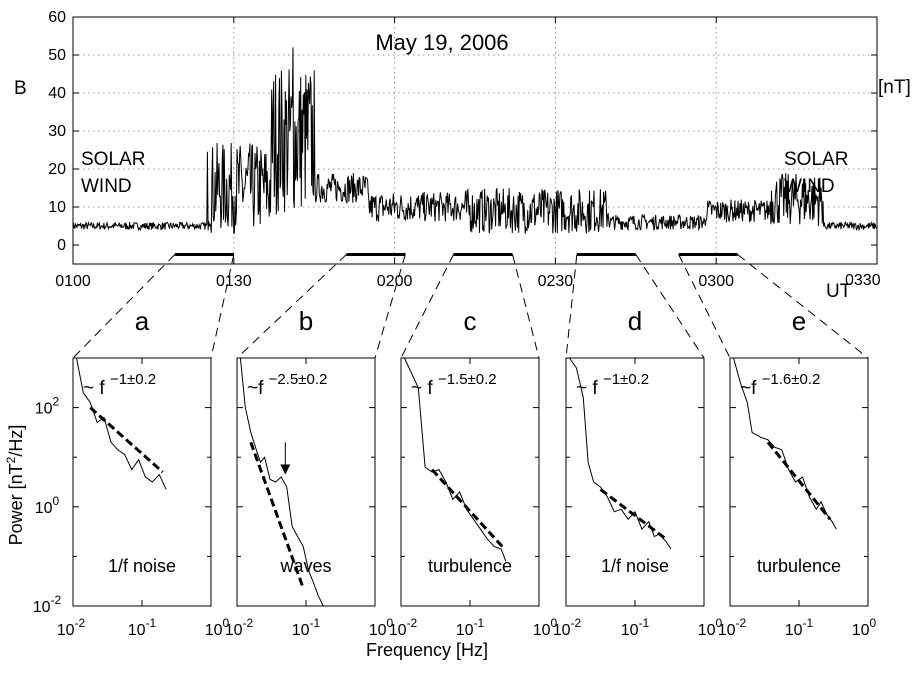 This screenshot has width=919, height=674. I want to click on top-x-axis-label: UT, so click(839, 291).